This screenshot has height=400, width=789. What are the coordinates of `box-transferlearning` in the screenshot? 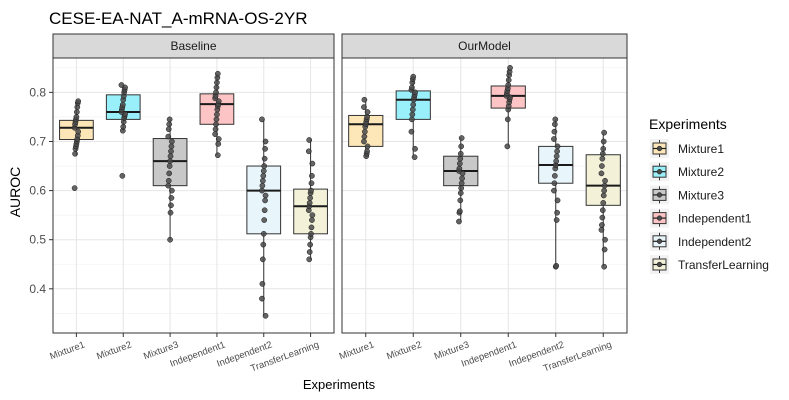 It's located at (603, 199).